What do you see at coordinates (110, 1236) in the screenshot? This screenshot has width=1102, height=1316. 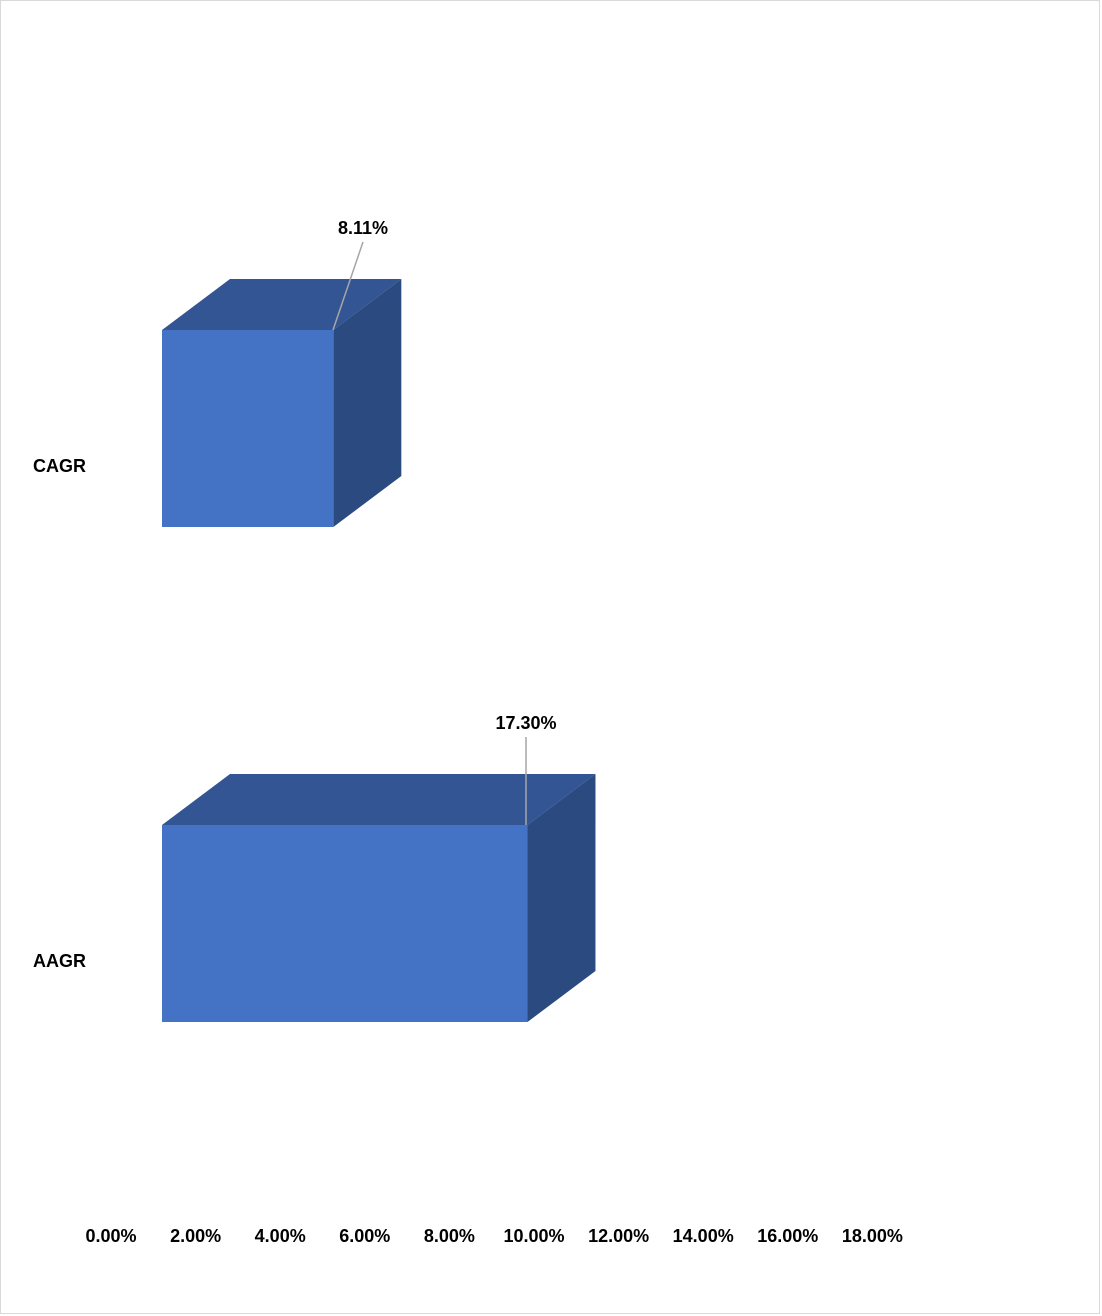 I see `x-tick-label: 0.00%` at bounding box center [110, 1236].